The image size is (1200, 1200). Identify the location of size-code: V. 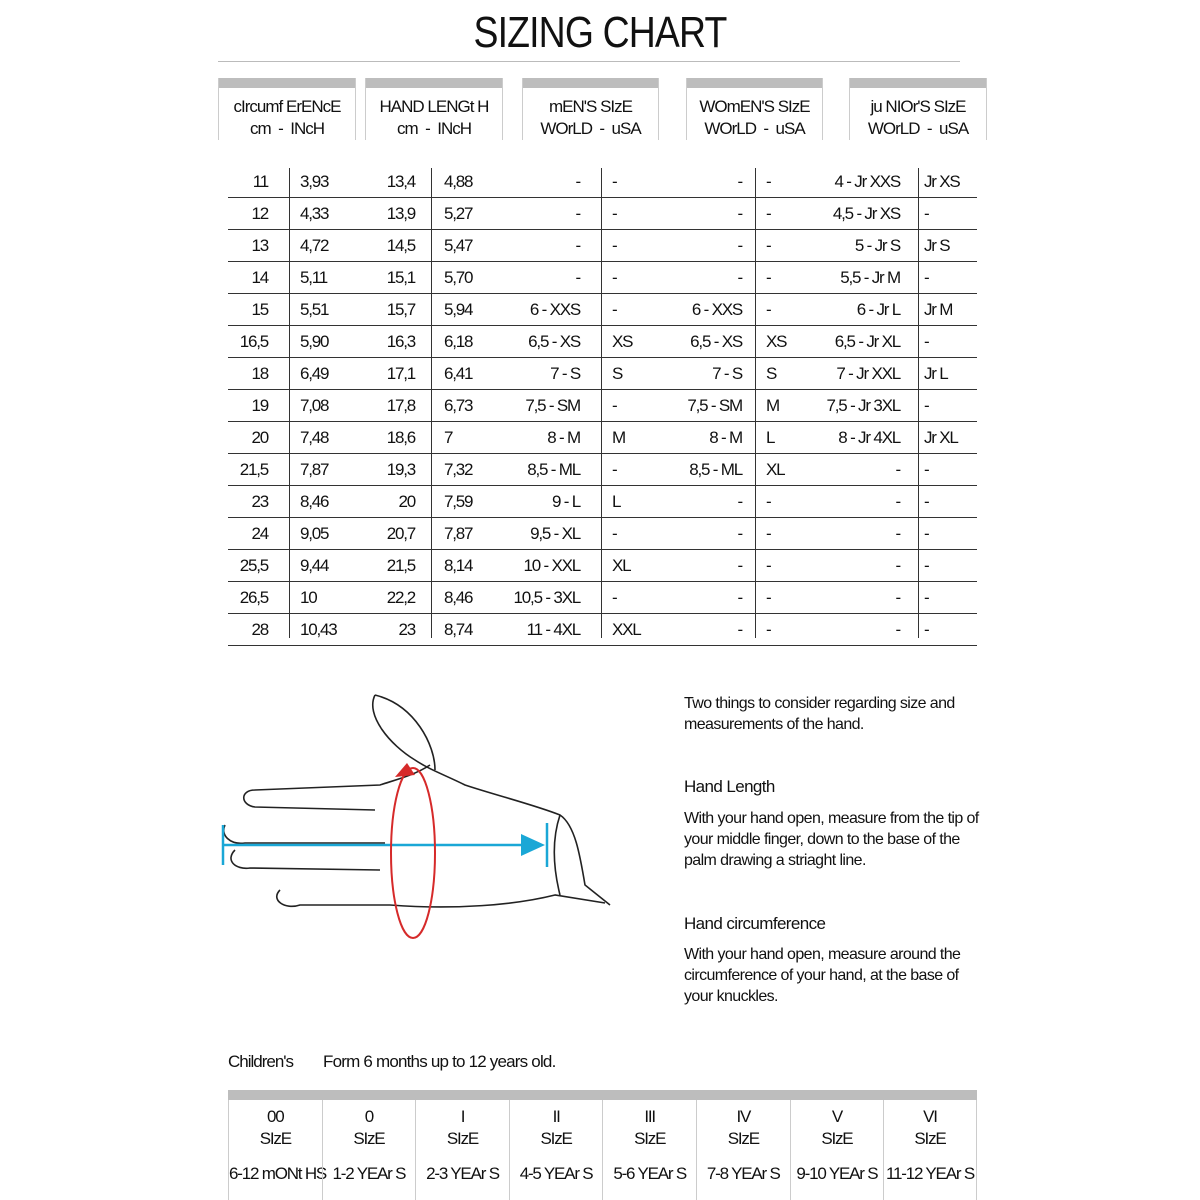
(837, 1116).